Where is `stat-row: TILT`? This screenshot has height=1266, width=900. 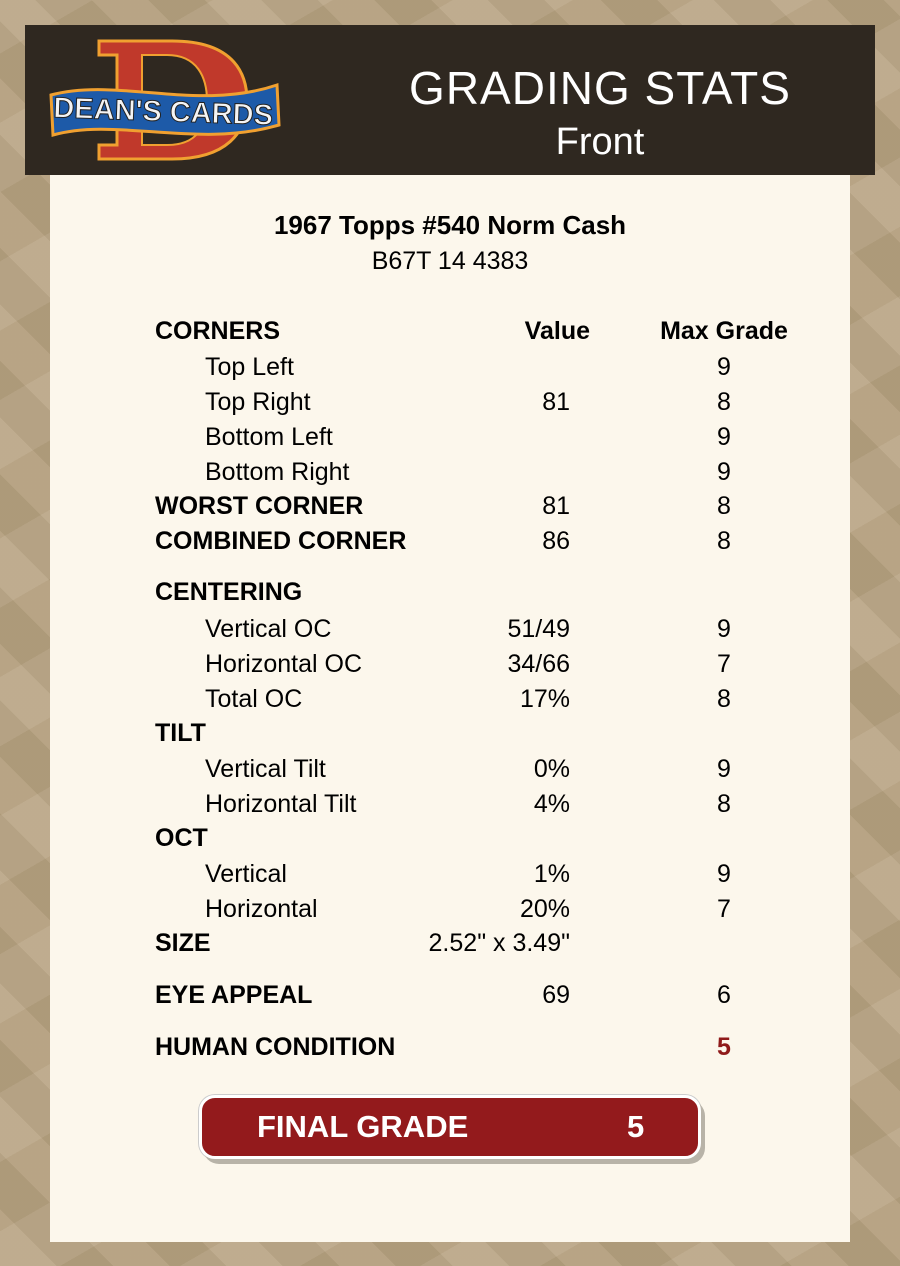
stat-row: TILT is located at coordinates (450, 735).